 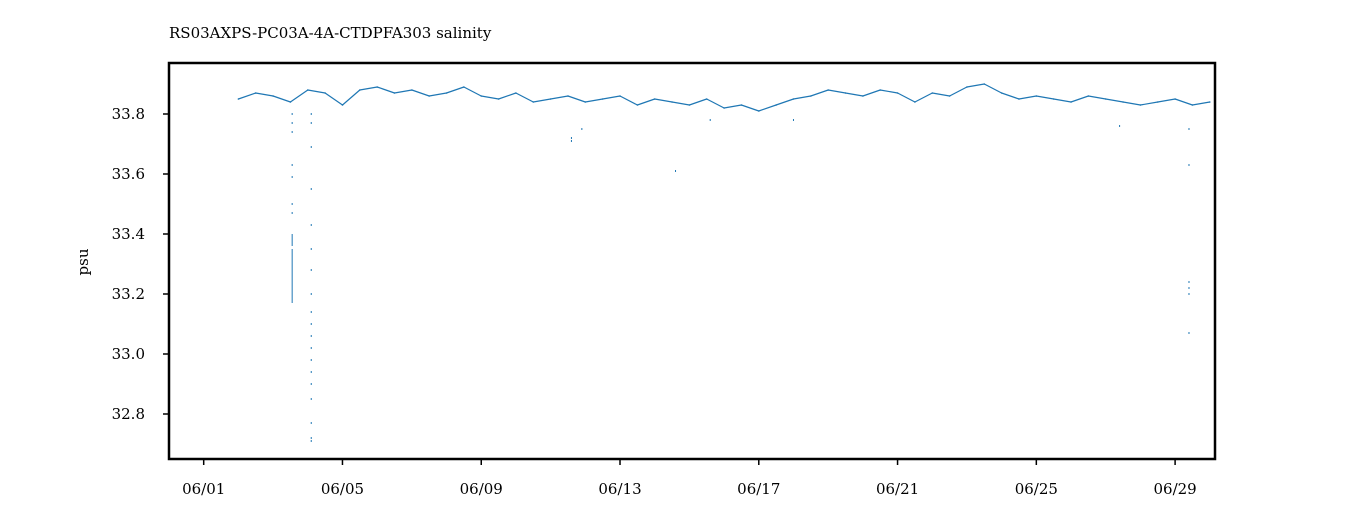 What do you see at coordinates (203, 489) in the screenshot?
I see `x-tick-label: 06/01` at bounding box center [203, 489].